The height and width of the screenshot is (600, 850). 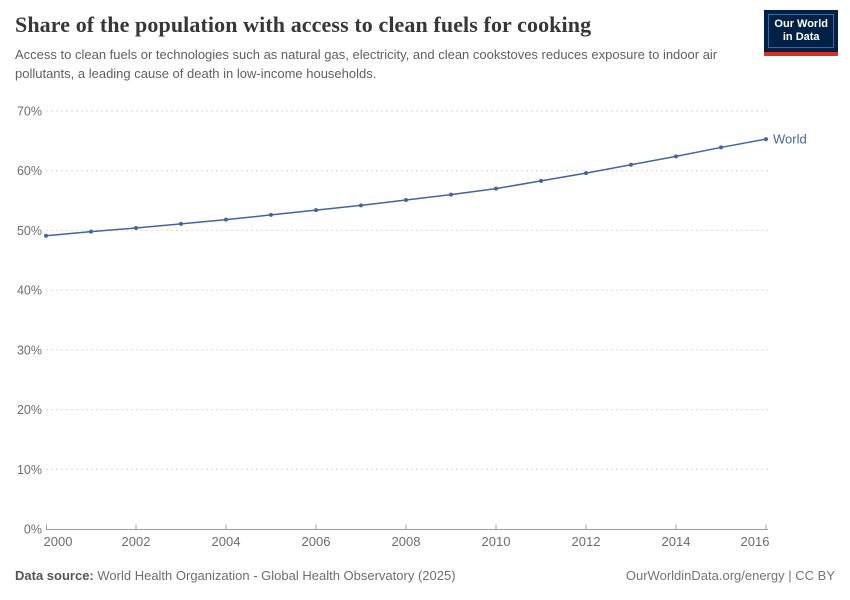 I want to click on y-tick-label: 50%, so click(x=29, y=231).